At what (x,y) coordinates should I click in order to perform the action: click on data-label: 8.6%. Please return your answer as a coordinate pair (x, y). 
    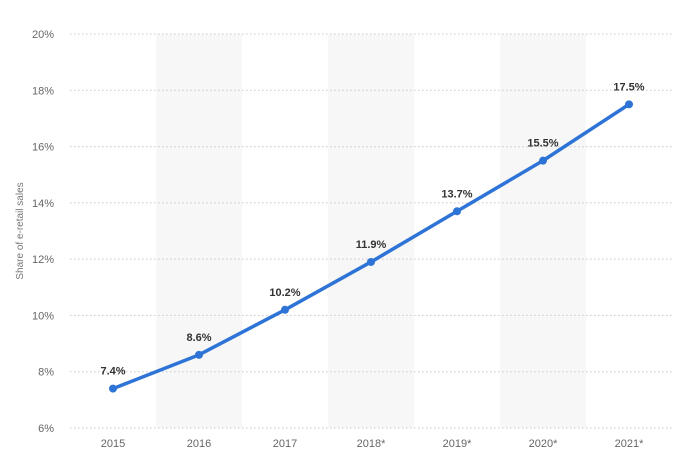
    Looking at the image, I should click on (198, 338).